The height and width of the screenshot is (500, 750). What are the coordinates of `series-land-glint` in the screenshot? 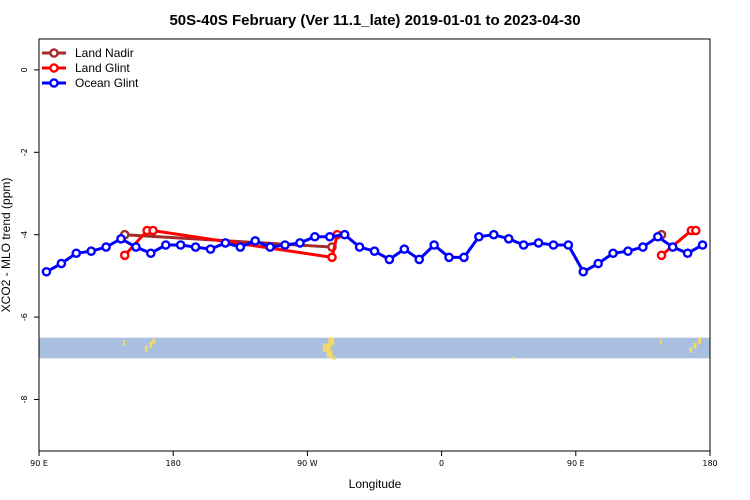 It's located at (410, 244).